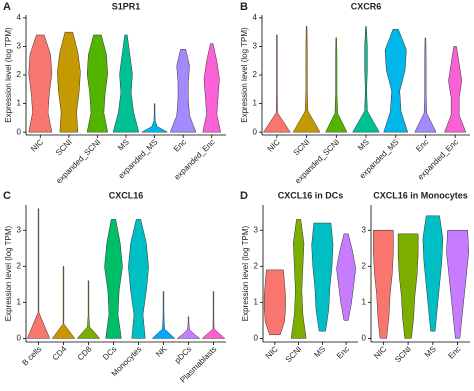  Describe the element at coordinates (7, 196) in the screenshot. I see `panel-letter: C` at that location.